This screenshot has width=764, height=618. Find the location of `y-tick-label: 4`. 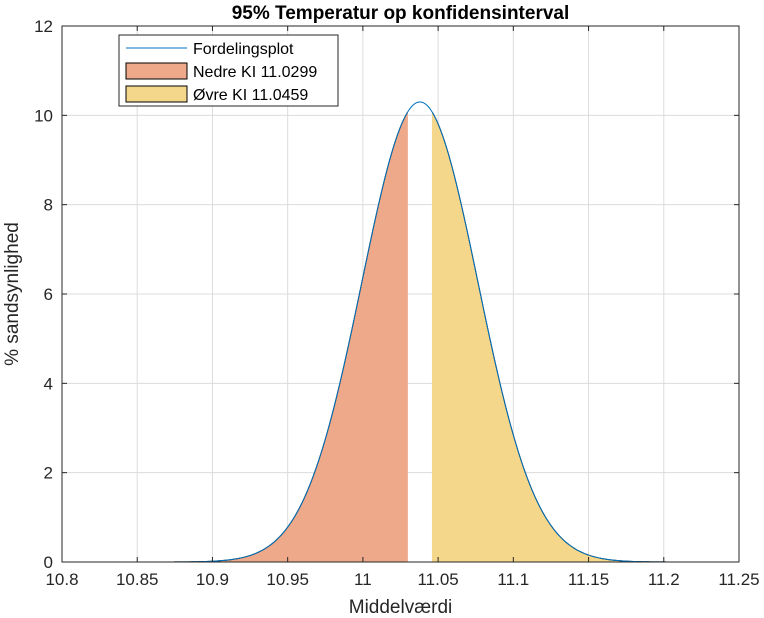

y-tick-label: 4 is located at coordinates (48, 383).